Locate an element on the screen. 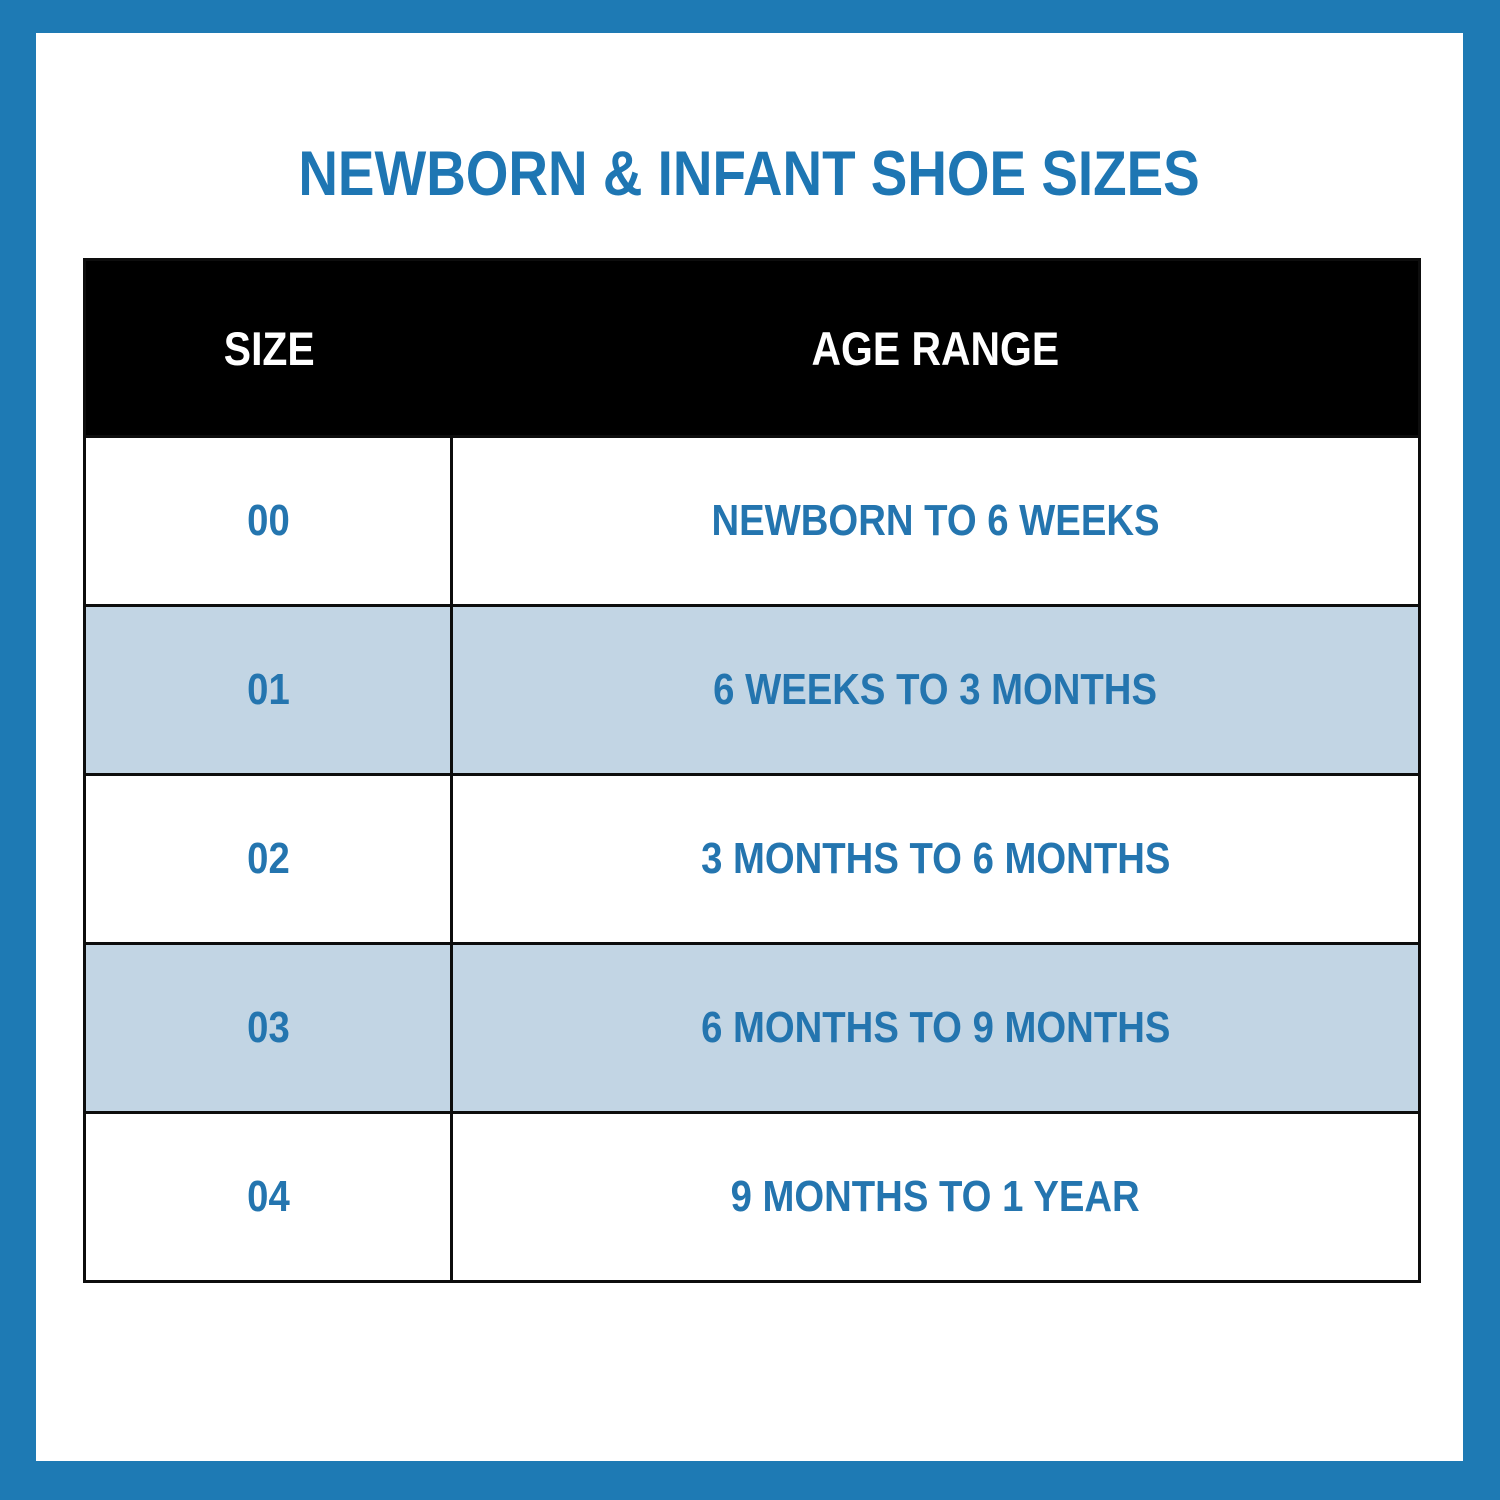 This screenshot has width=1500, height=1500. table-row: 03 6 MONTHS TO 9 MONTHS is located at coordinates (752, 1026).